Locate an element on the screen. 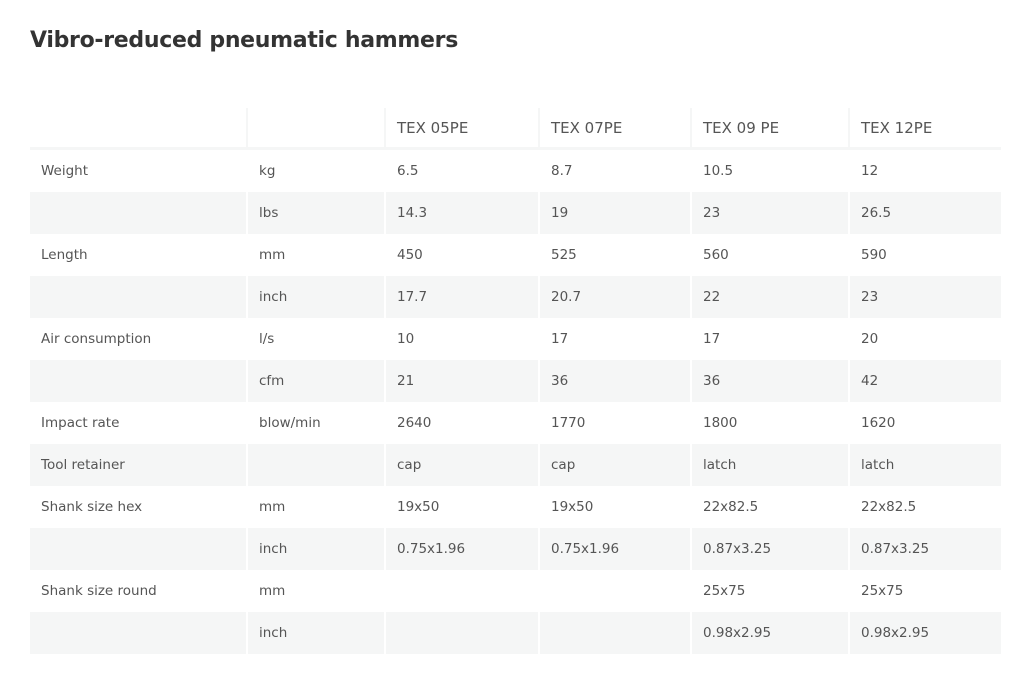 This screenshot has height=680, width=1024. table-cell: cfm is located at coordinates (315, 381).